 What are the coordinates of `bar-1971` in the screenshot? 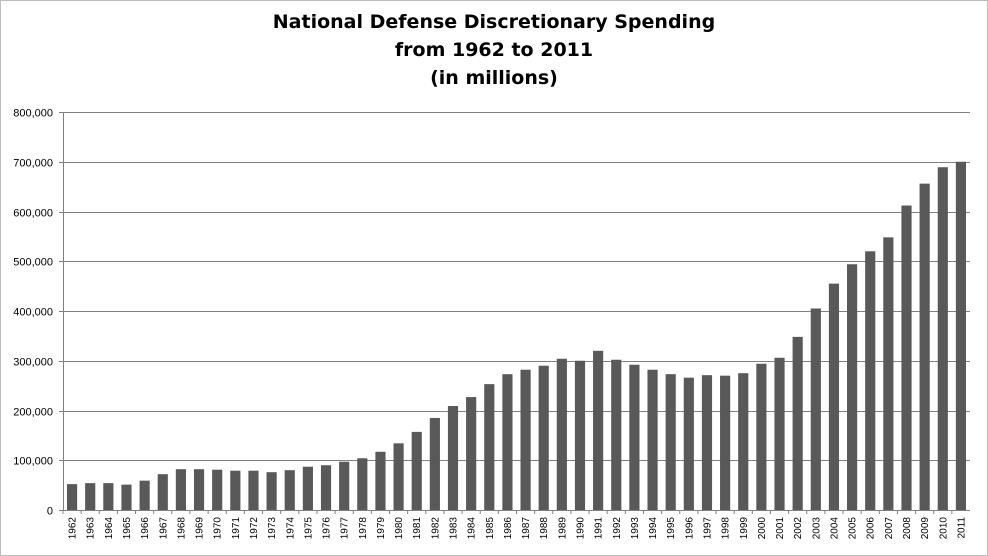 It's located at (235, 490).